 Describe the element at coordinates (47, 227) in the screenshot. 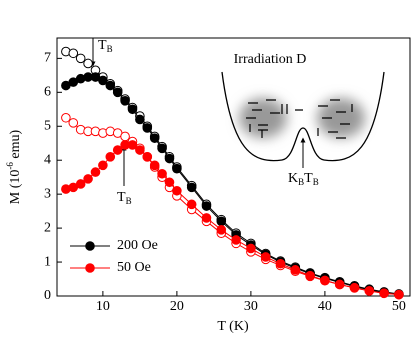

I see `y-tick-label: 2` at that location.